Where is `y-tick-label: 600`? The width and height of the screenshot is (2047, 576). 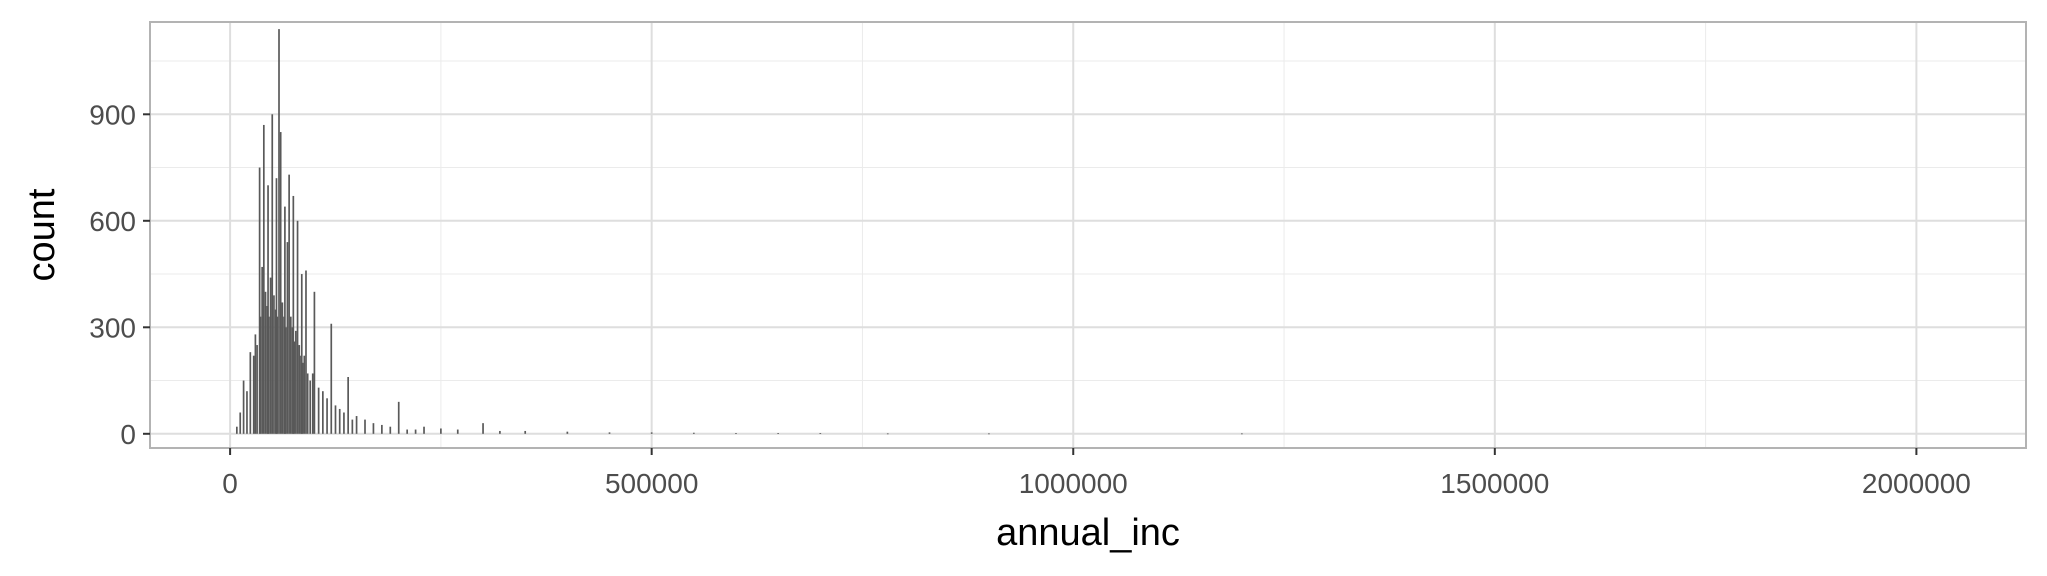
y-tick-label: 600 is located at coordinates (112, 221).